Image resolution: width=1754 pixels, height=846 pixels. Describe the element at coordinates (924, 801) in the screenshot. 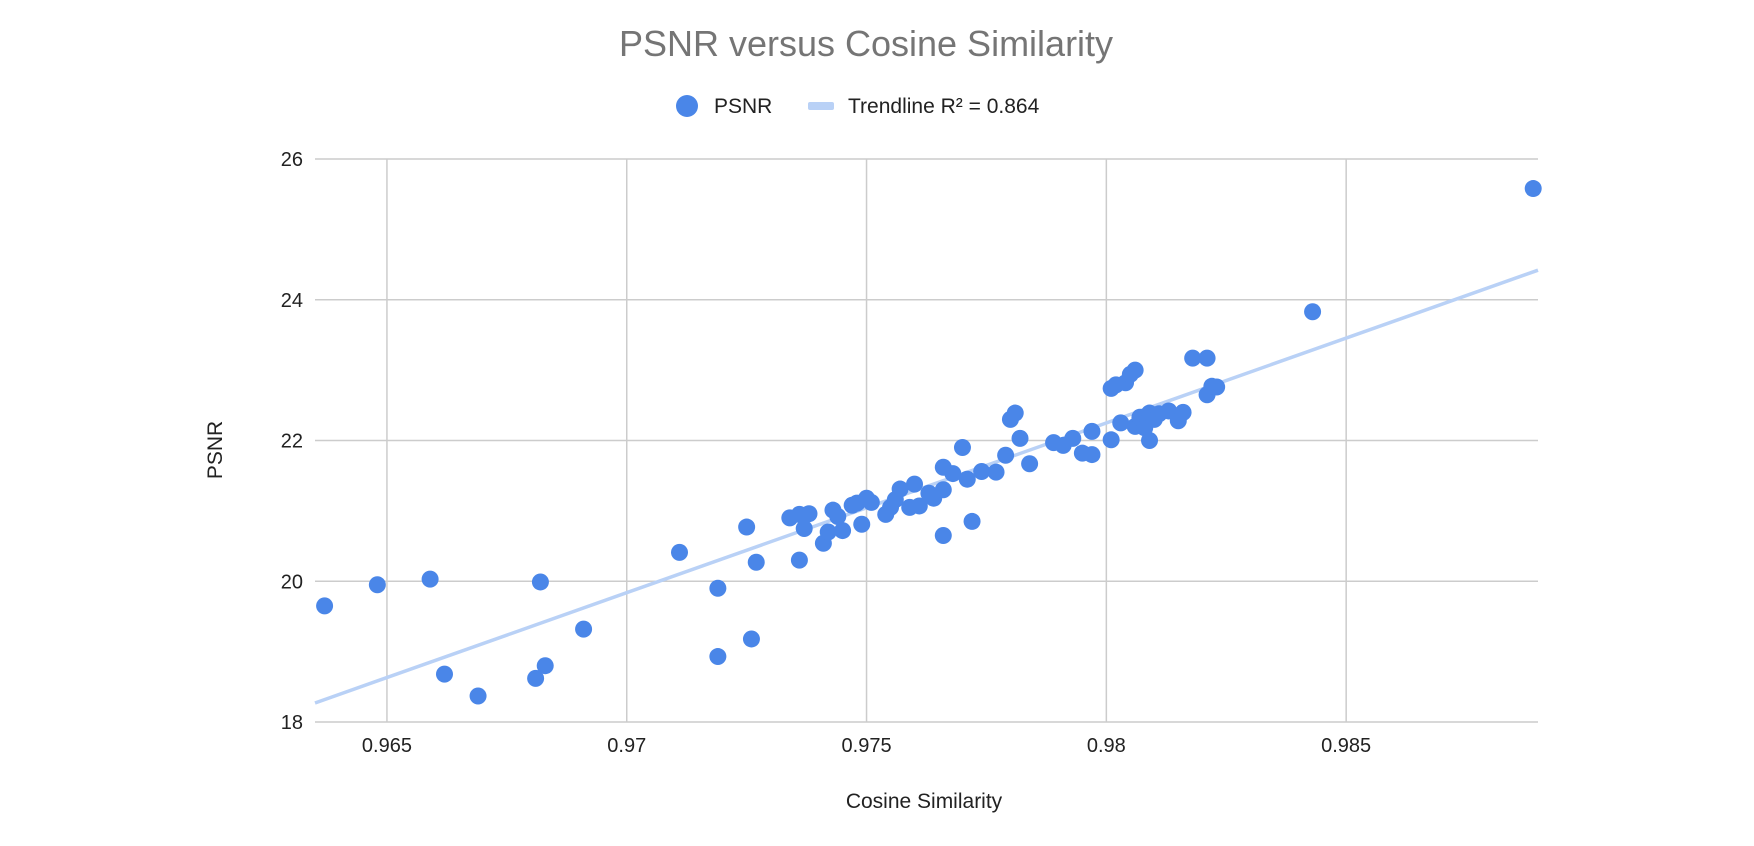

I see `x-axis-title: Cosine Similarity` at that location.